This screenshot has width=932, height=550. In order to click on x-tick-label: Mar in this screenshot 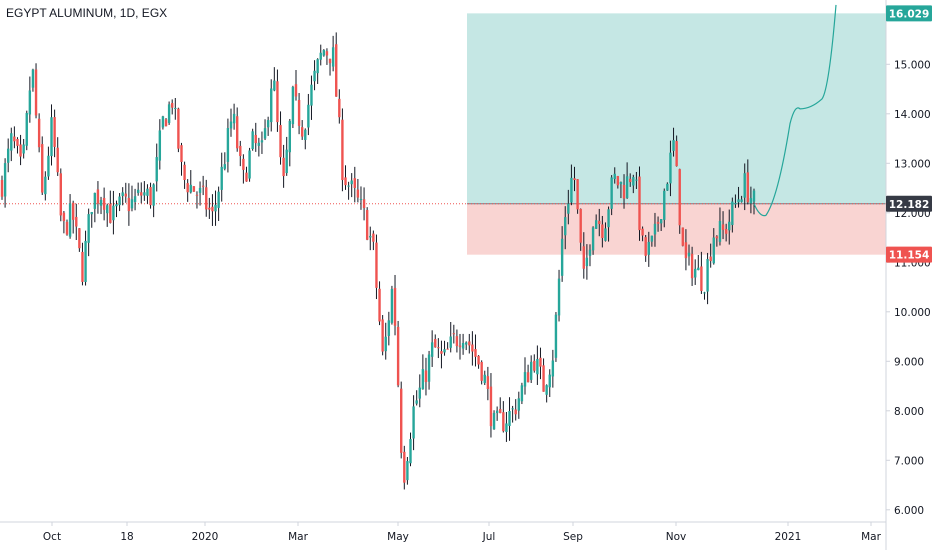, I will do `click(871, 537)`.